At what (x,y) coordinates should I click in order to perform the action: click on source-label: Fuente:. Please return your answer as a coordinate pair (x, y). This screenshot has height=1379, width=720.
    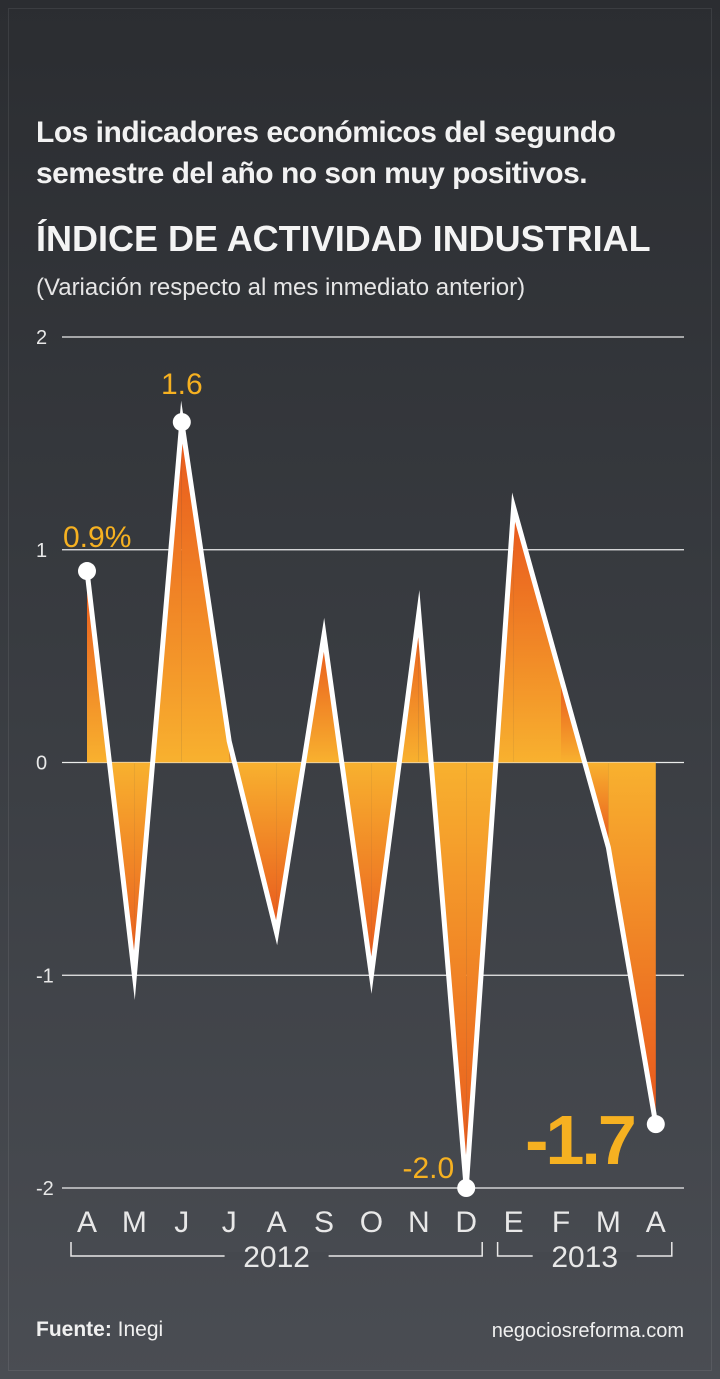
    Looking at the image, I should click on (74, 1329).